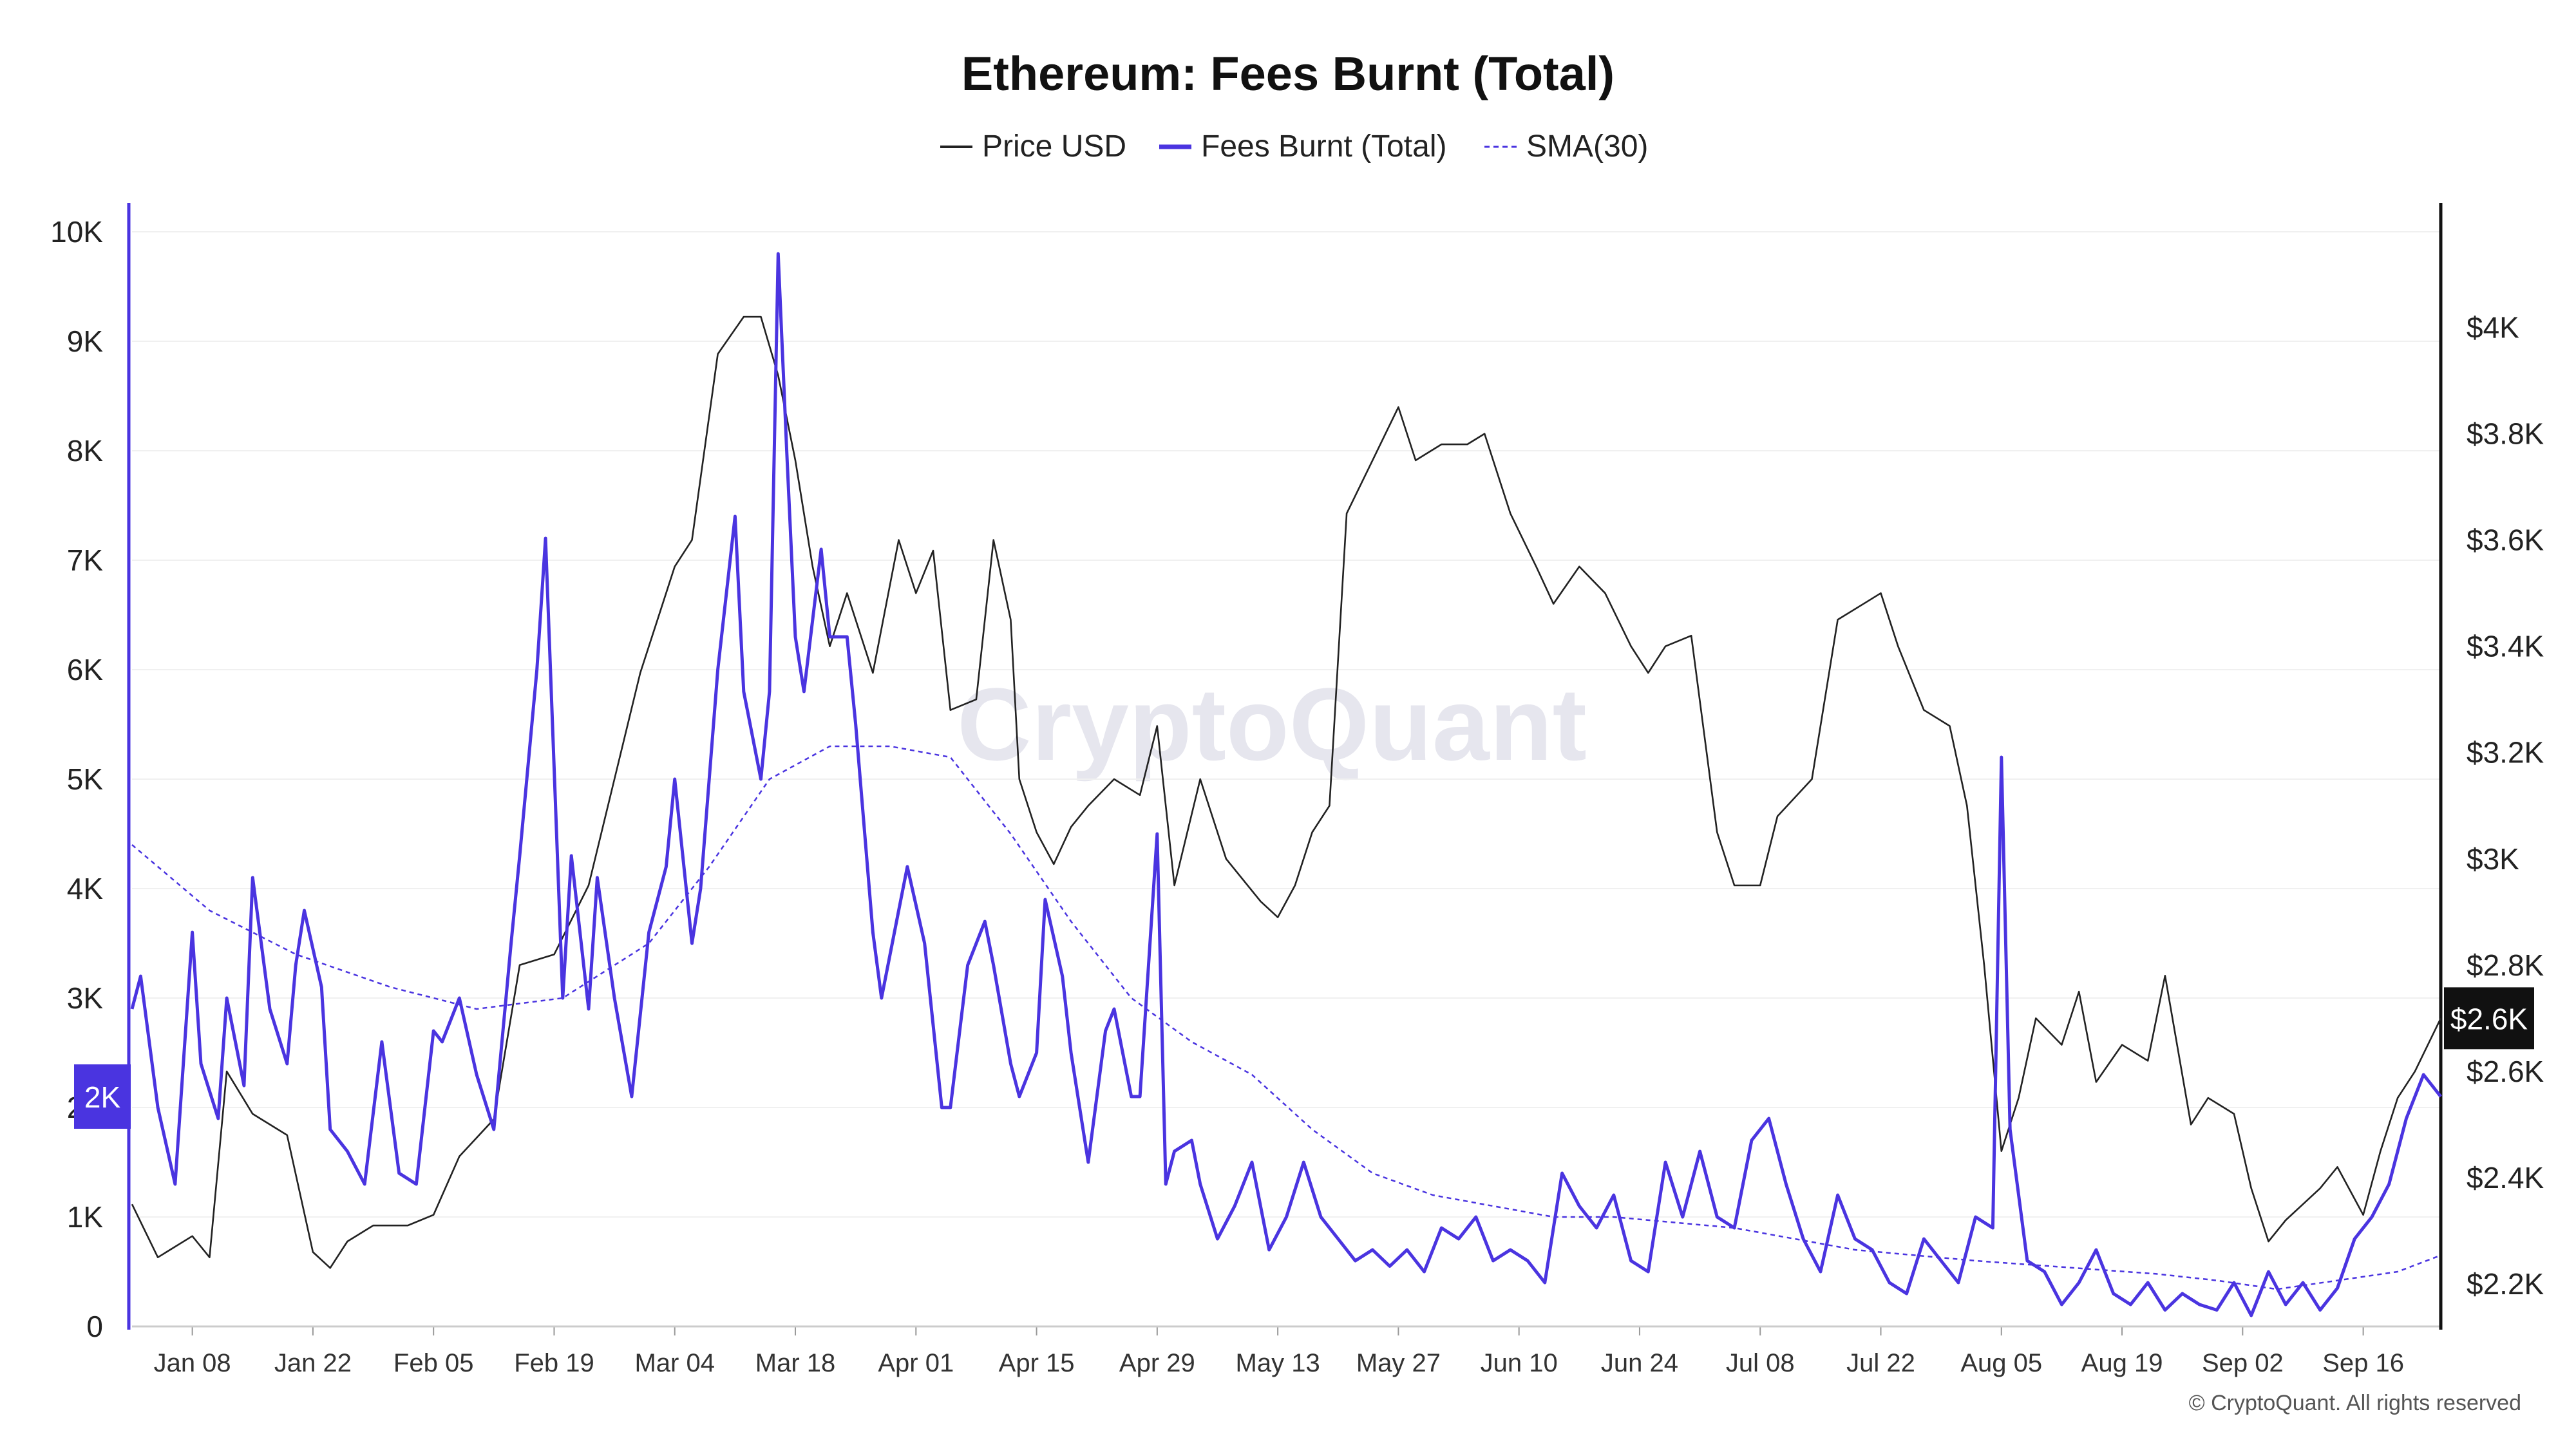 Image resolution: width=2576 pixels, height=1452 pixels. What do you see at coordinates (2505, 1177) in the screenshot?
I see `y-right-tick-label: $2.4K` at bounding box center [2505, 1177].